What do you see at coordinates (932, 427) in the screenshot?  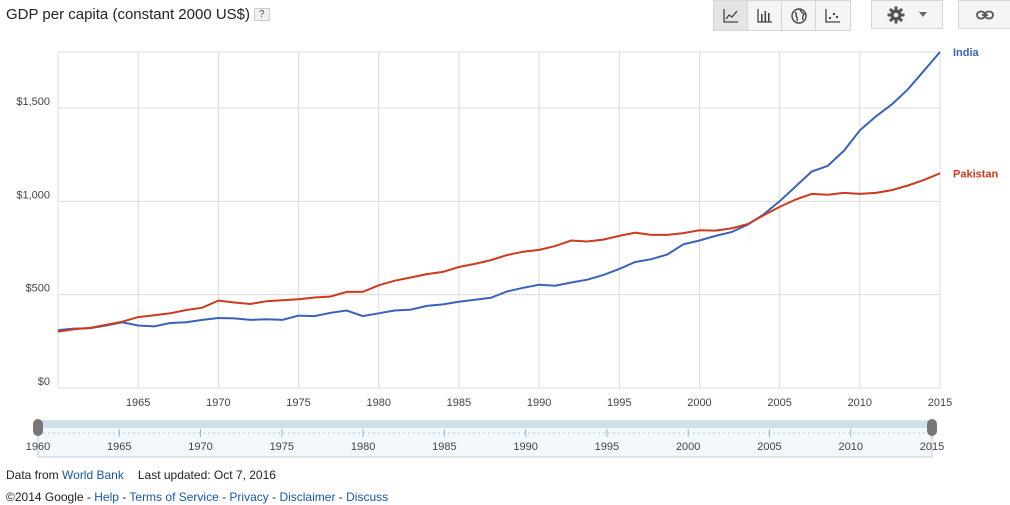 I see `slider-right-handle` at bounding box center [932, 427].